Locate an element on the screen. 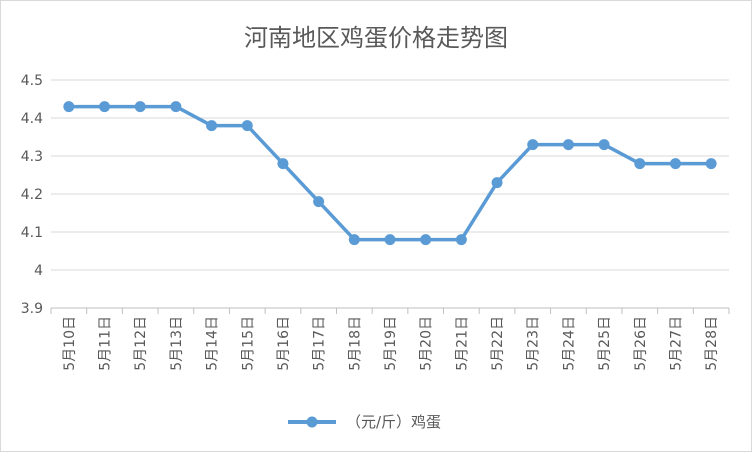 Image resolution: width=752 pixels, height=452 pixels. y-tick-label: 4 is located at coordinates (38, 271).